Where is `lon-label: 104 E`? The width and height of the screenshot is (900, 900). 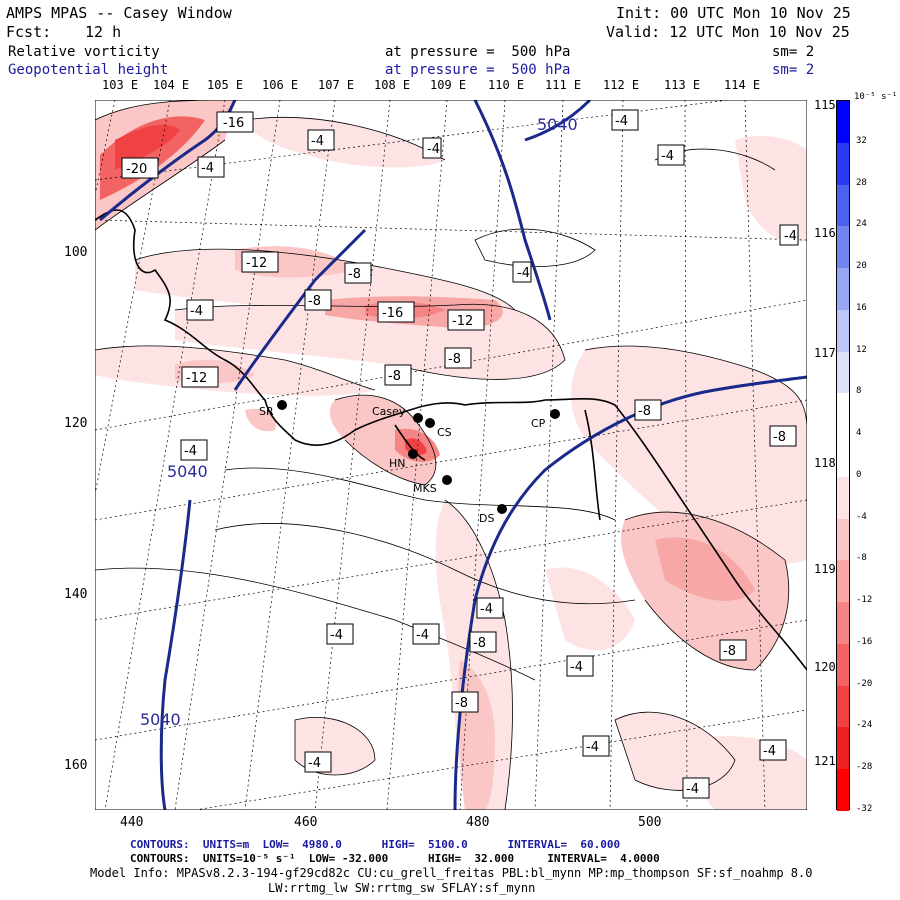 lon-label: 104 E is located at coordinates (171, 85).